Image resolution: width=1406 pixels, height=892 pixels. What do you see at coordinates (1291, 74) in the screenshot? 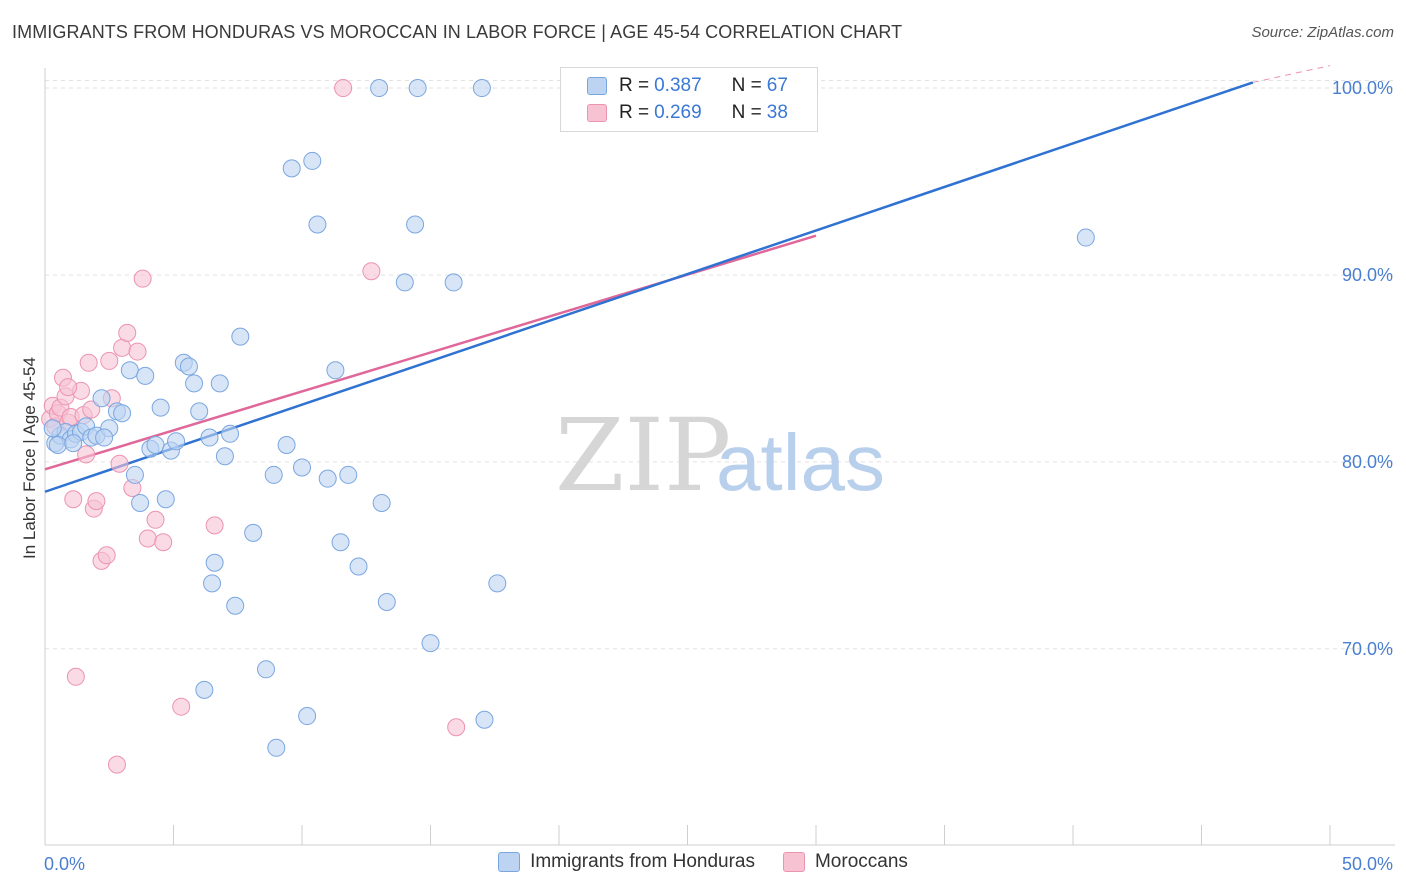
I see `trend-line-extension` at bounding box center [1291, 74].